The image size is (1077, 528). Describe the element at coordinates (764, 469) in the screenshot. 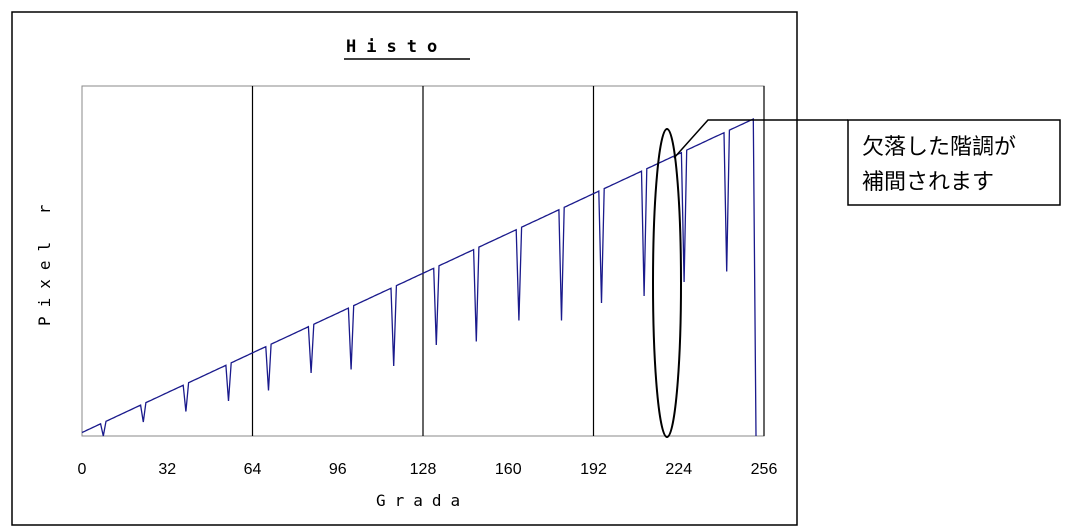

I see `x-tick-label: 256` at that location.